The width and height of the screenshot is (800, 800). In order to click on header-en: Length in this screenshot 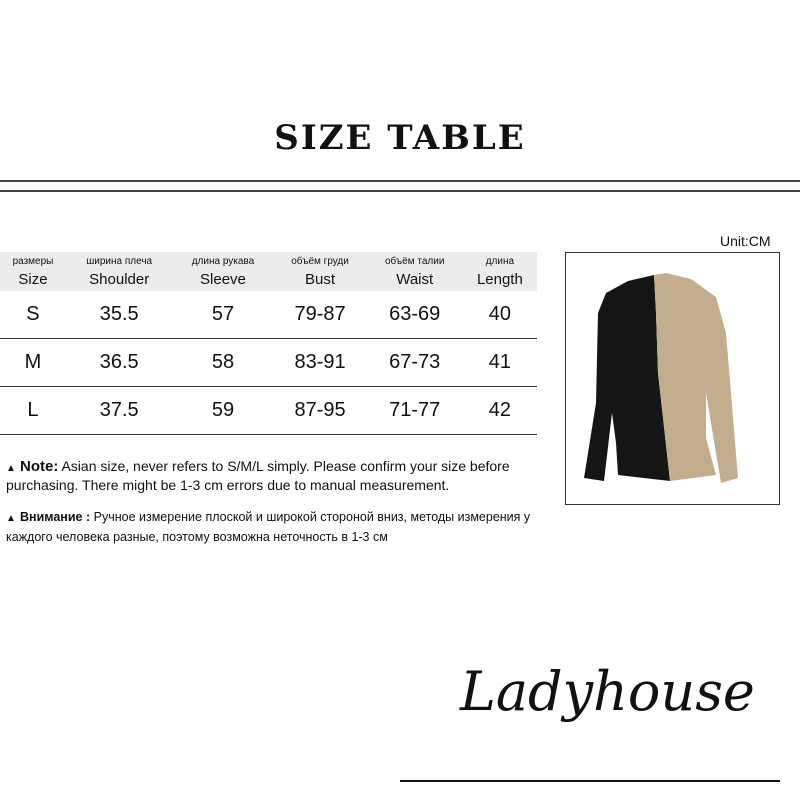, I will do `click(499, 279)`.